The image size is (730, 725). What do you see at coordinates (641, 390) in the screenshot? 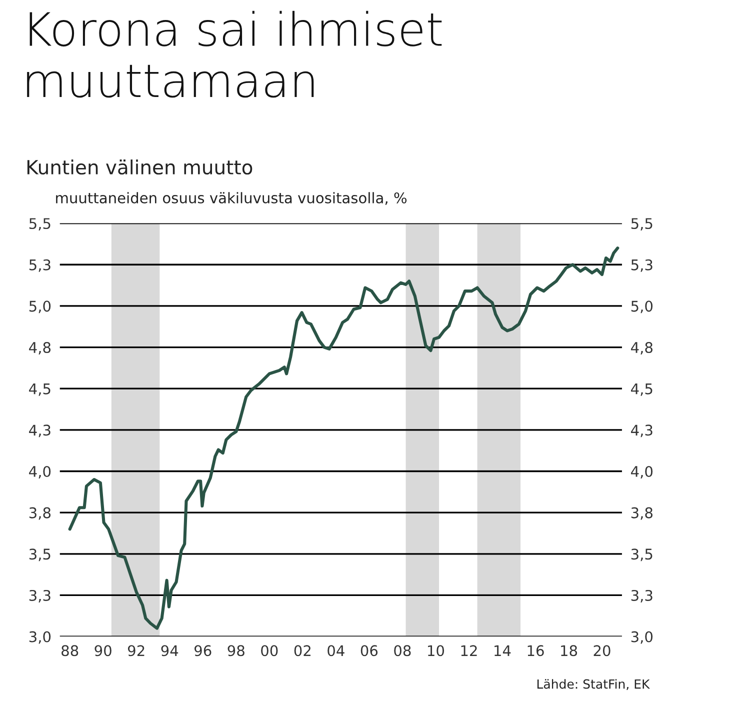
I see `y2-tick-label: 4,5` at bounding box center [641, 390].